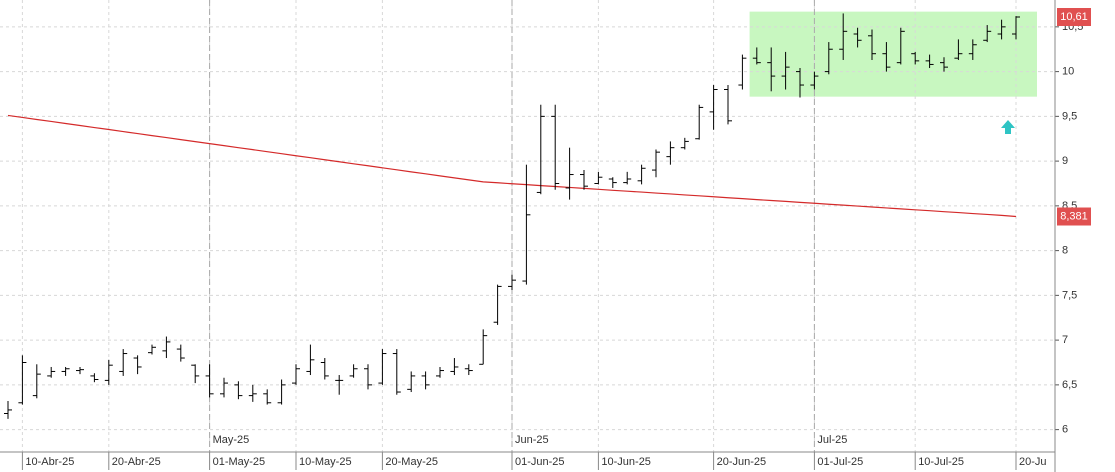 This screenshot has height=472, width=1115. I want to click on y-tick-label: 9,5, so click(1069, 116).